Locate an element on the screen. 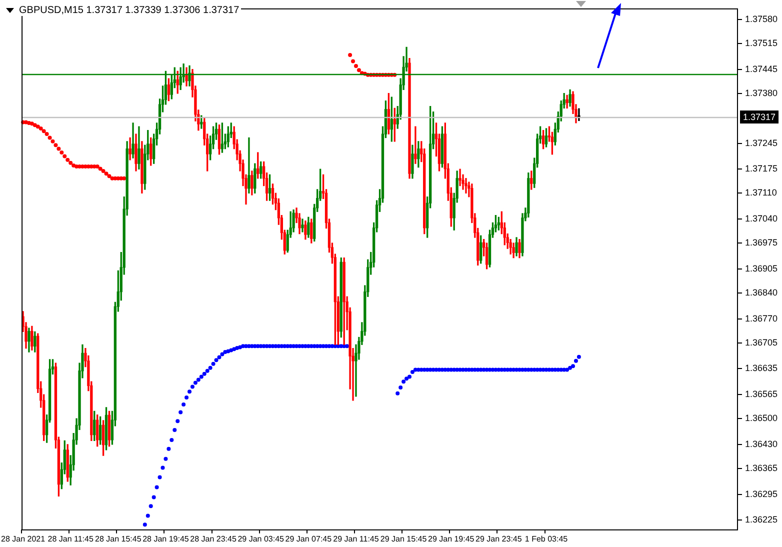 The image size is (782, 547). y-tick-label: 1.37110 is located at coordinates (761, 193).